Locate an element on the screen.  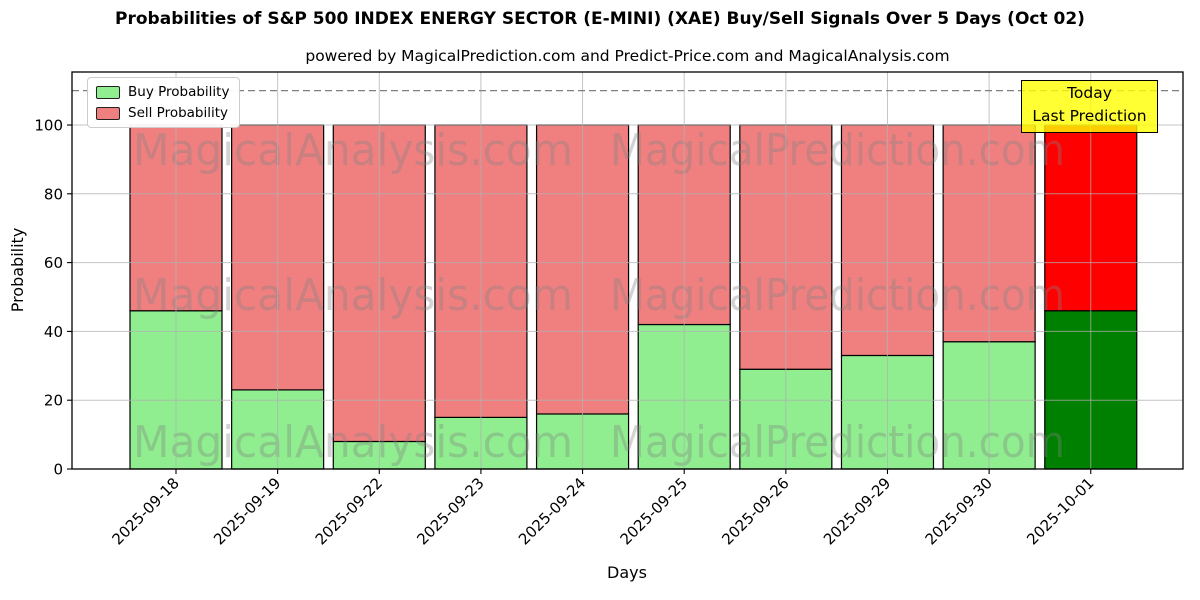
xtick-label-2025-09-25: 2025-09-25 is located at coordinates (654, 511).